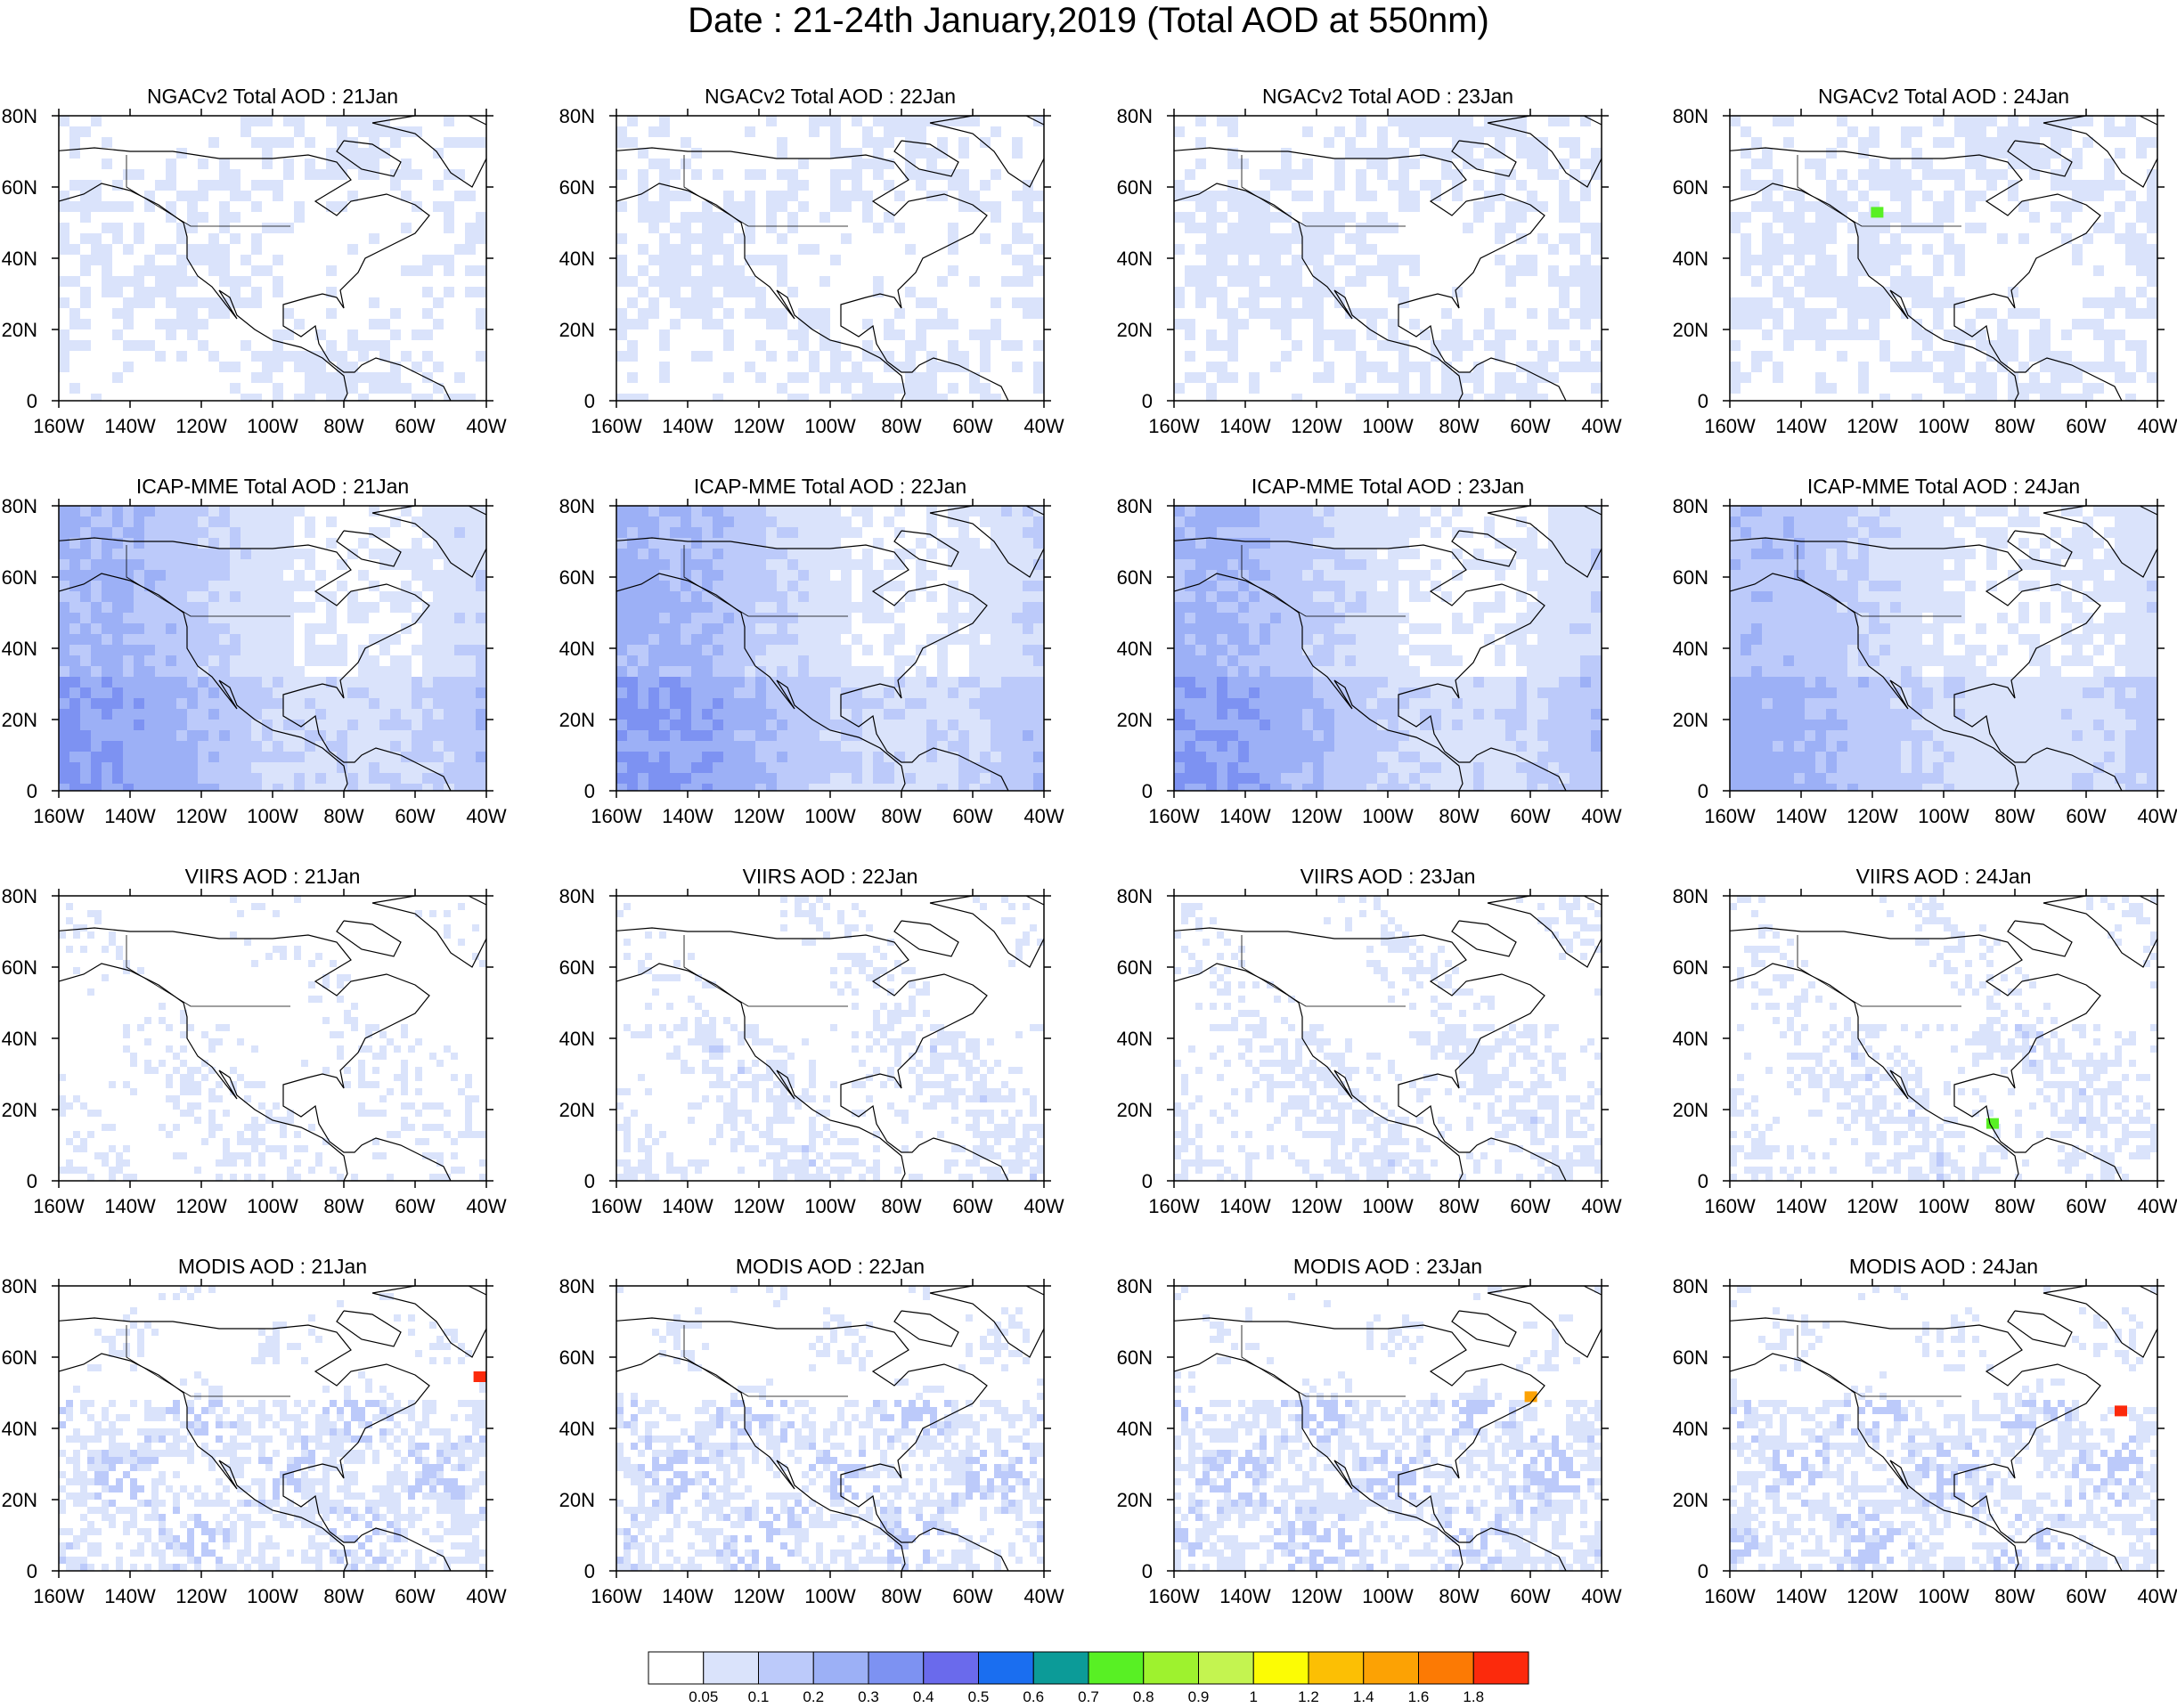  What do you see at coordinates (987, 542) in the screenshot?
I see `coastline` at bounding box center [987, 542].